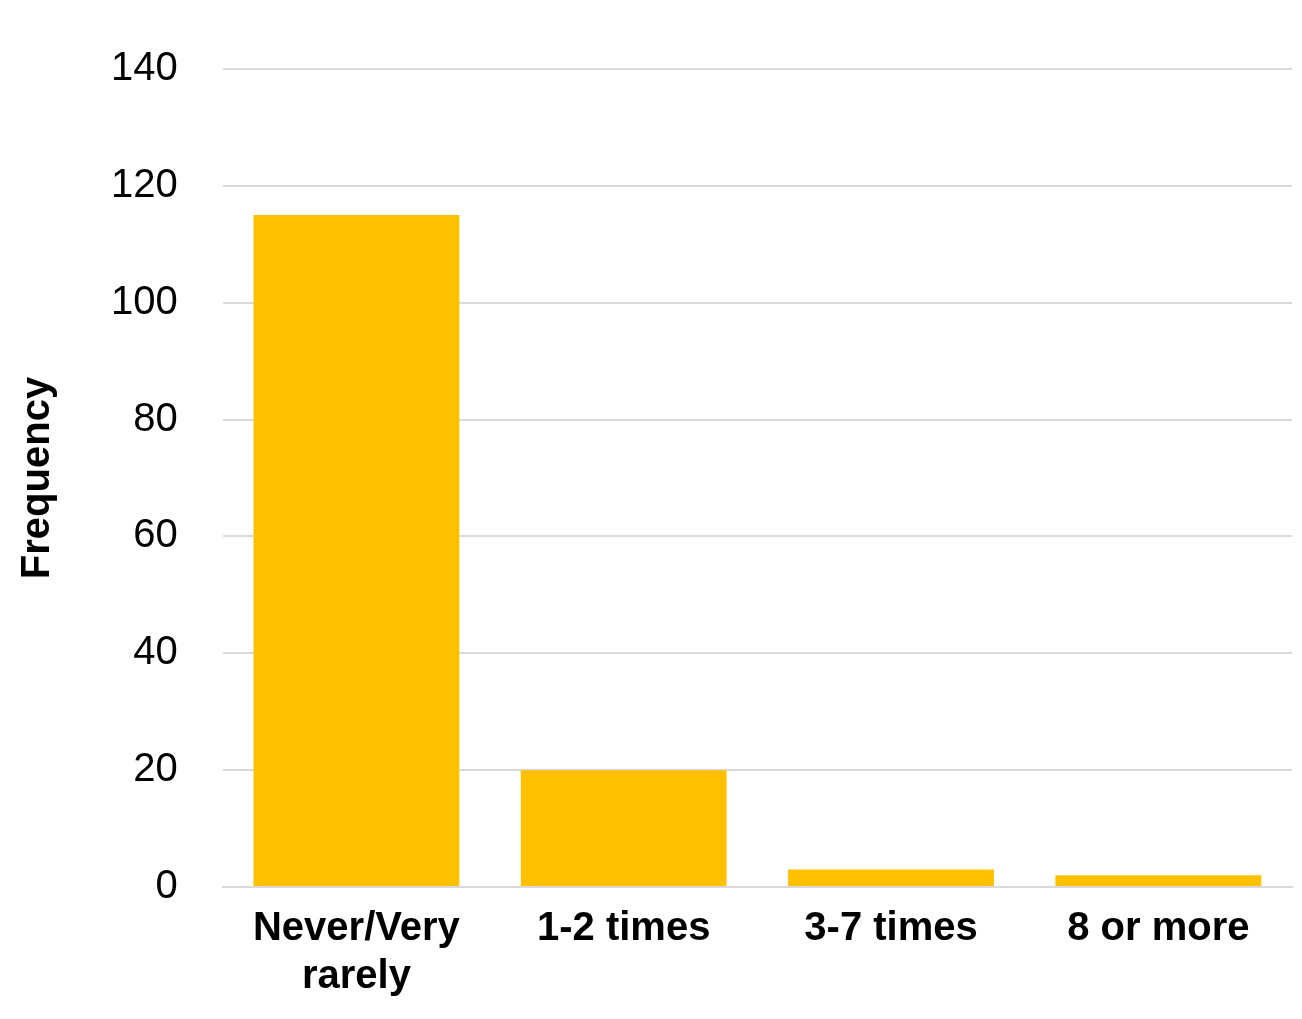 This screenshot has height=1019, width=1302. What do you see at coordinates (356, 950) in the screenshot?
I see `x-tick-label: Never/Very rarely` at bounding box center [356, 950].